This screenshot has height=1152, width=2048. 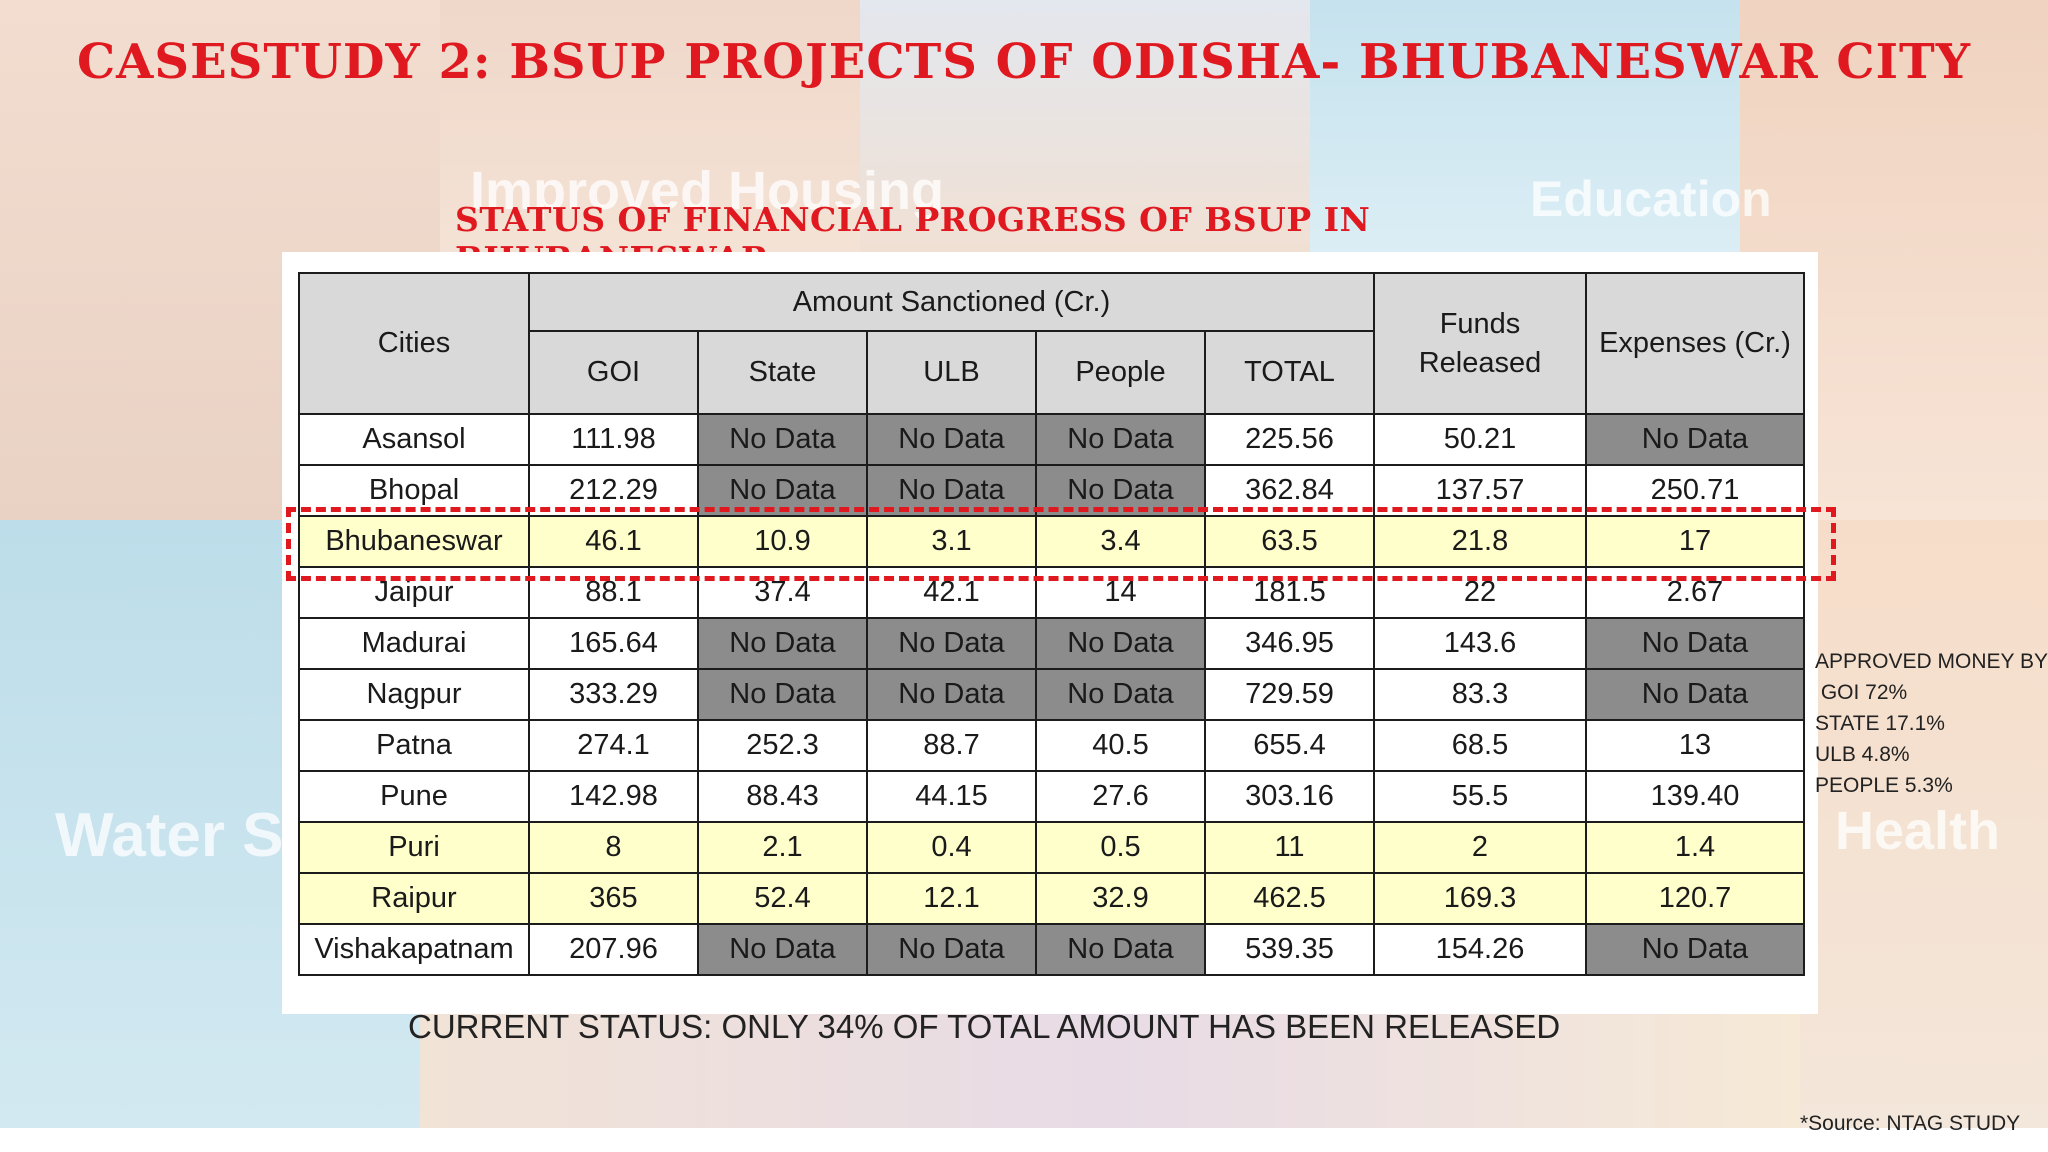 I want to click on cell-value: Jaipur, so click(x=414, y=592).